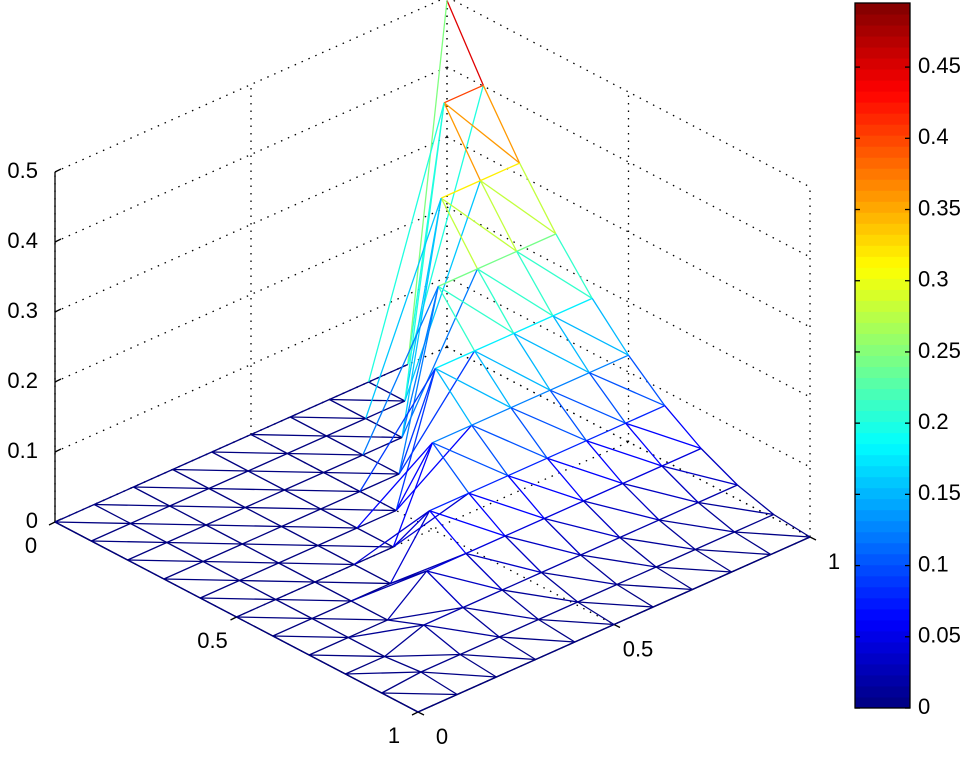 The width and height of the screenshot is (971, 759). I want to click on y-tick-label: 0, so click(442, 736).